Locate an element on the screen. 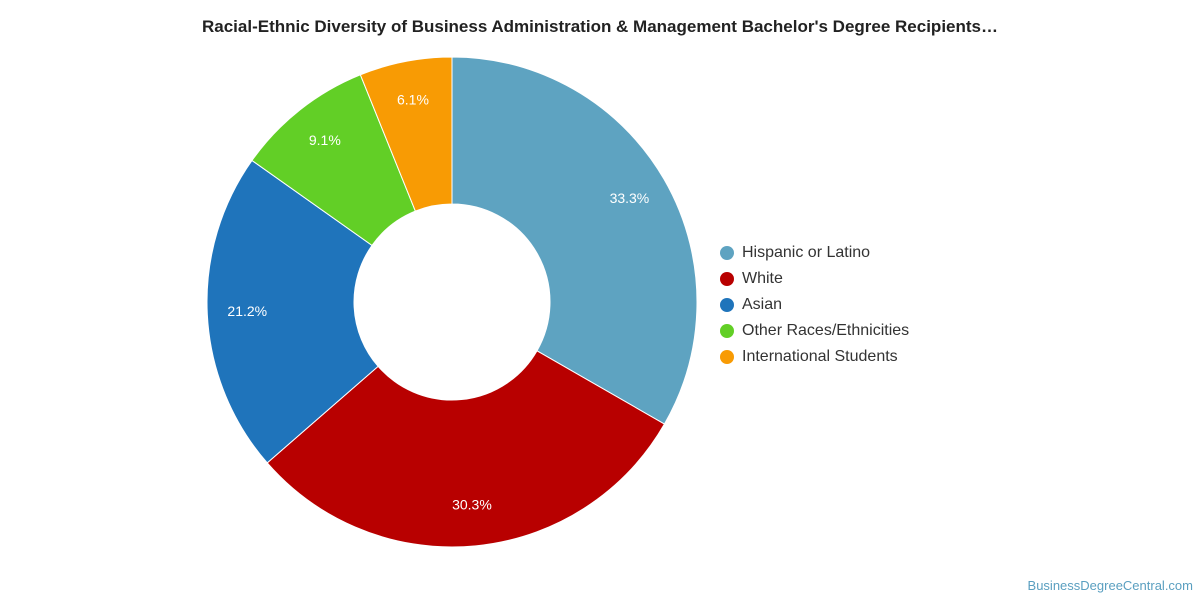 Image resolution: width=1200 pixels, height=600 pixels. legend-item-other-races-ethnicities: Other Races/Ethnicities is located at coordinates (814, 331).